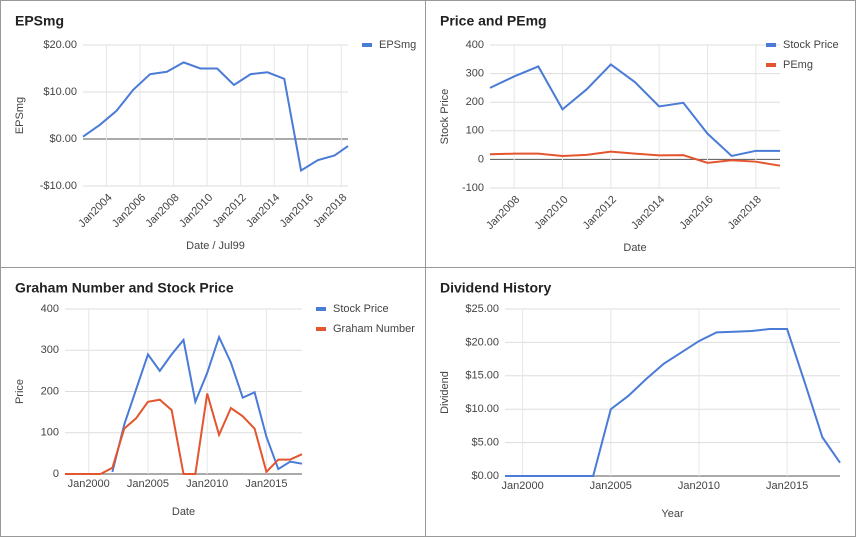 This screenshot has height=537, width=856. Describe the element at coordinates (482, 376) in the screenshot. I see `y-tick-label: $15.00` at that location.